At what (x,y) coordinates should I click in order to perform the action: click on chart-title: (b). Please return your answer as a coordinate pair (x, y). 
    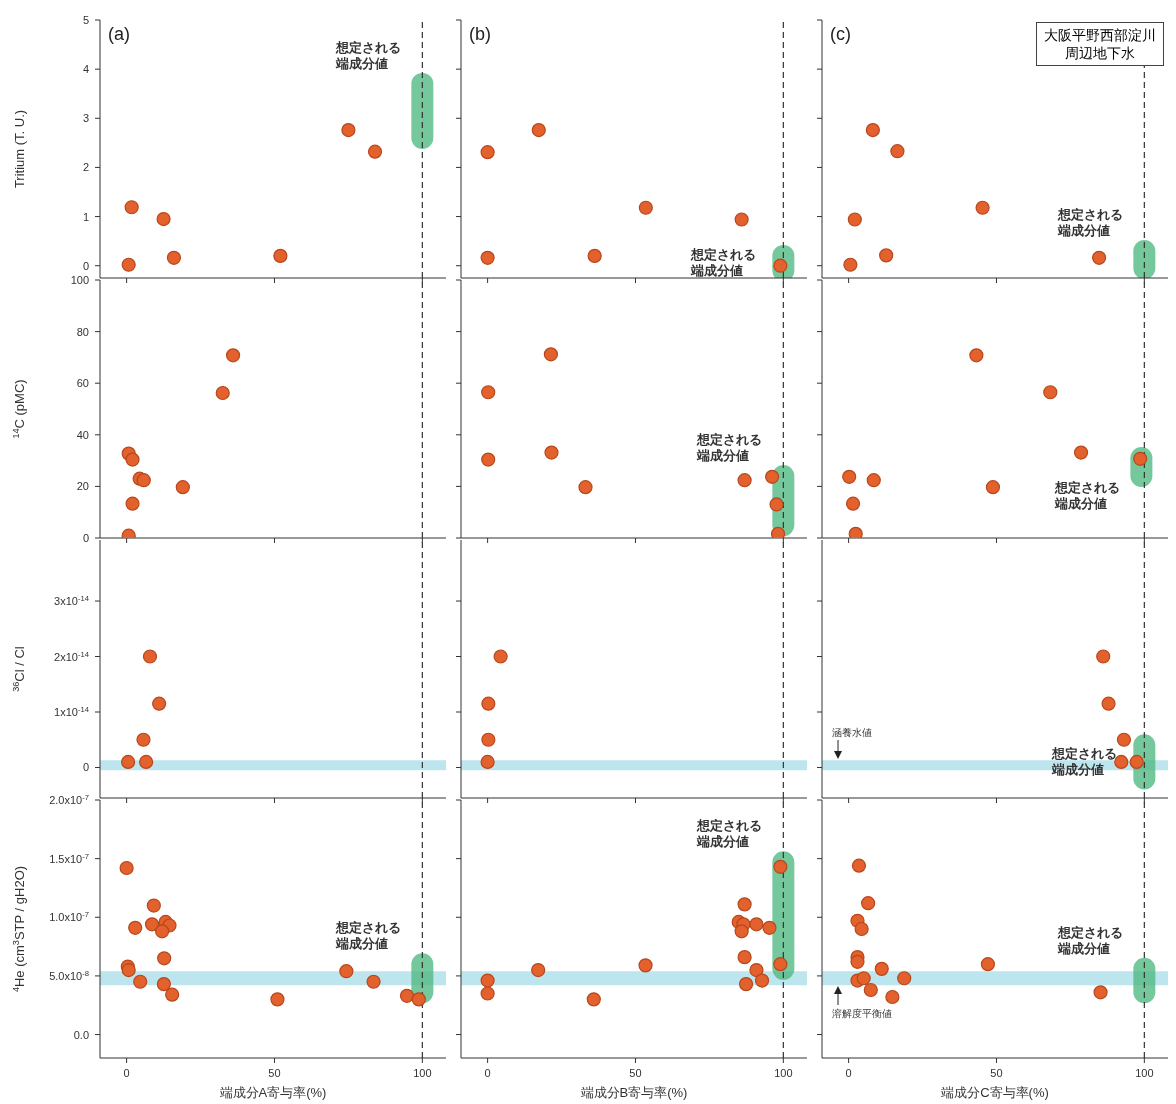
    Looking at the image, I should click on (480, 34).